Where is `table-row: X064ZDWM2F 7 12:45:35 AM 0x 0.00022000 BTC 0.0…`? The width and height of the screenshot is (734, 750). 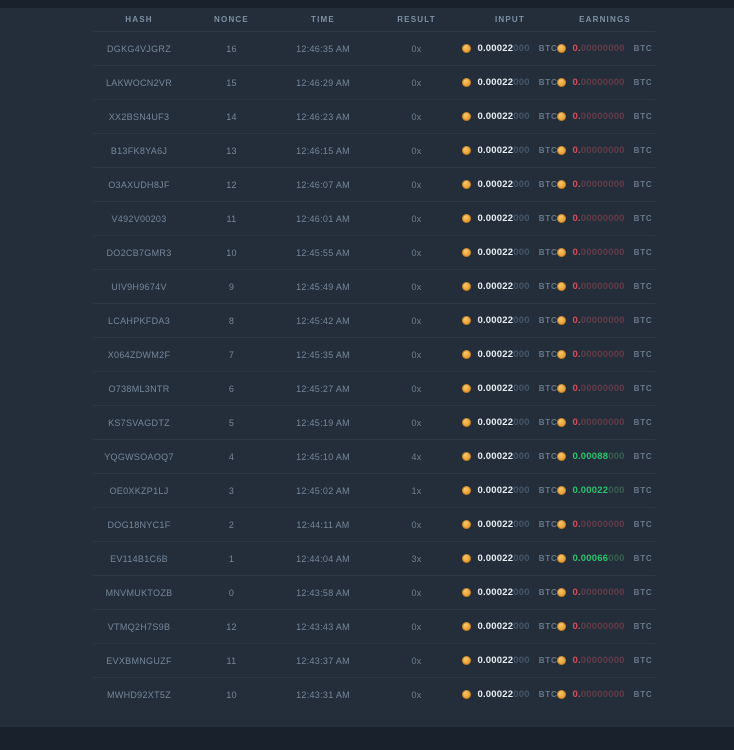 table-row: X064ZDWM2F 7 12:45:35 AM 0x 0.00022000 BTC 0.0… is located at coordinates (374, 354).